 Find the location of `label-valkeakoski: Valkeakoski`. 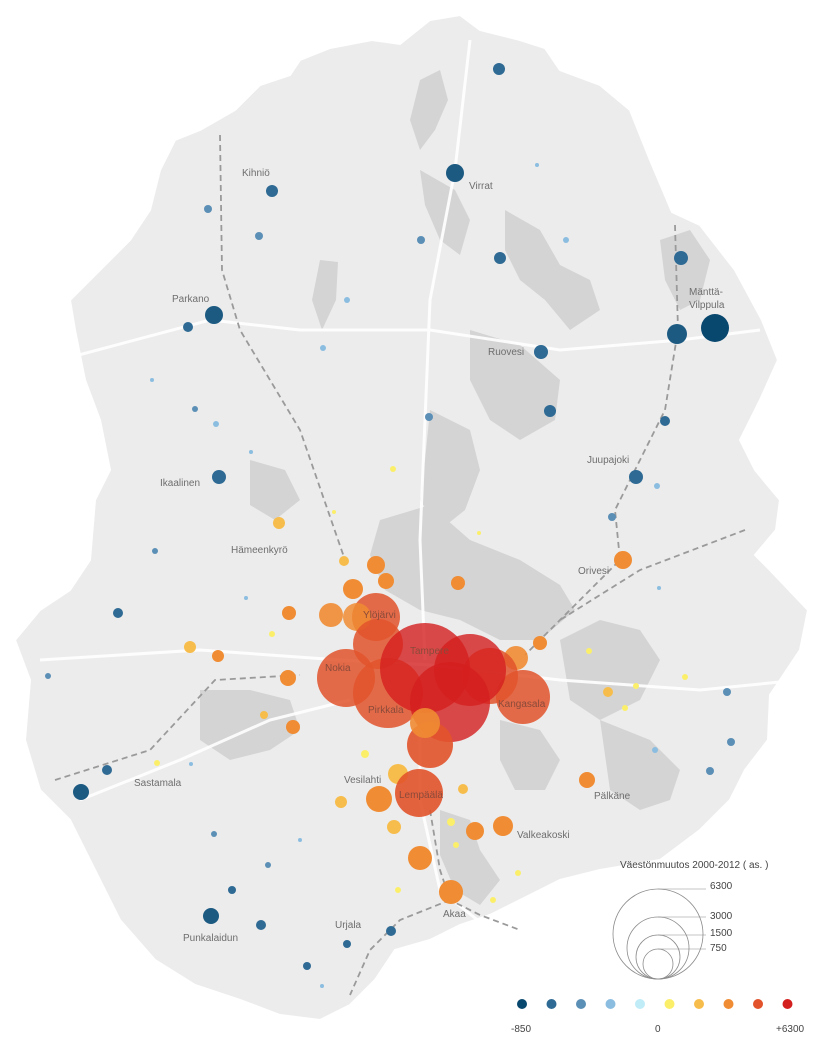

label-valkeakoski: Valkeakoski is located at coordinates (543, 835).